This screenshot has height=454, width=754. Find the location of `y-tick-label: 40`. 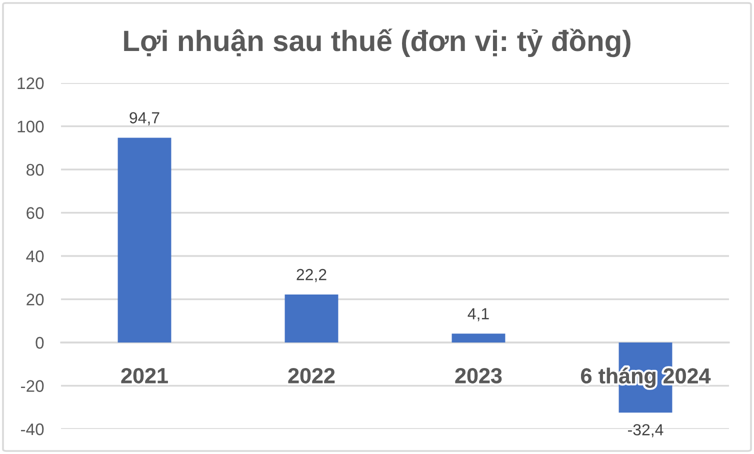

y-tick-label: 40 is located at coordinates (35, 256).